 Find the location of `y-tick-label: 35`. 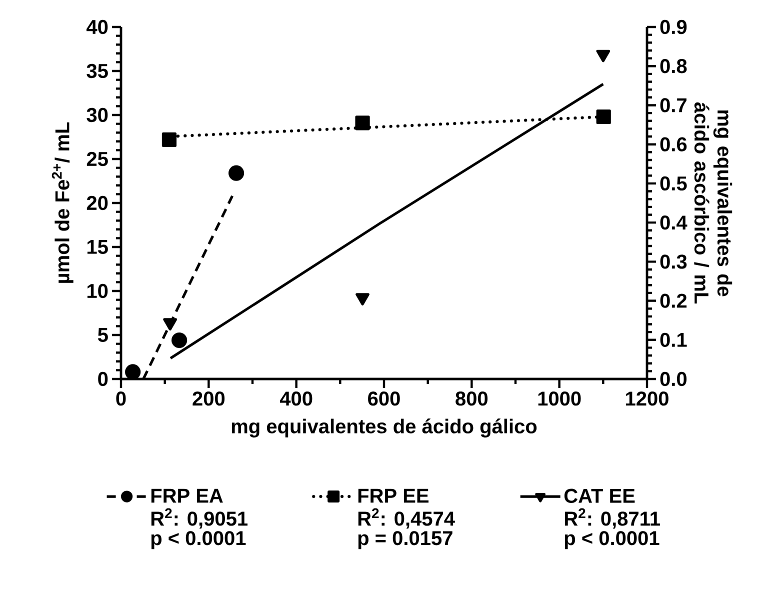

y-tick-label: 35 is located at coordinates (97, 71).